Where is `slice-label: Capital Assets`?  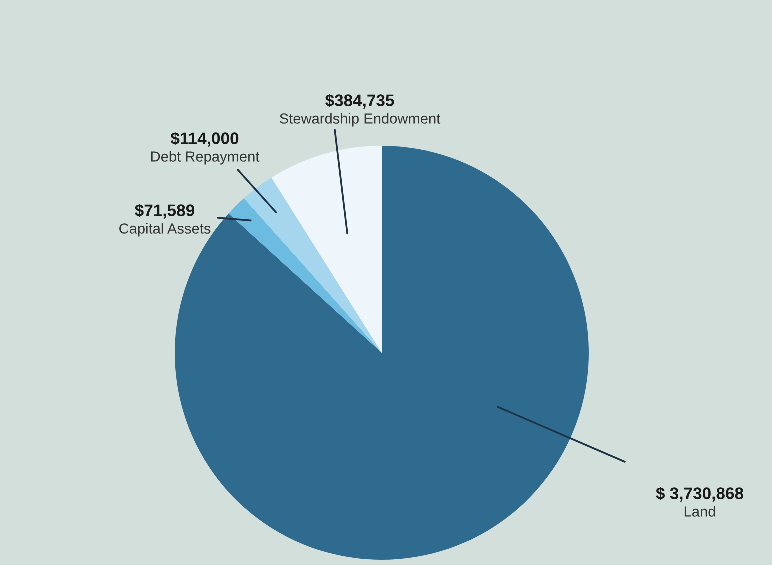
slice-label: Capital Assets is located at coordinates (165, 230).